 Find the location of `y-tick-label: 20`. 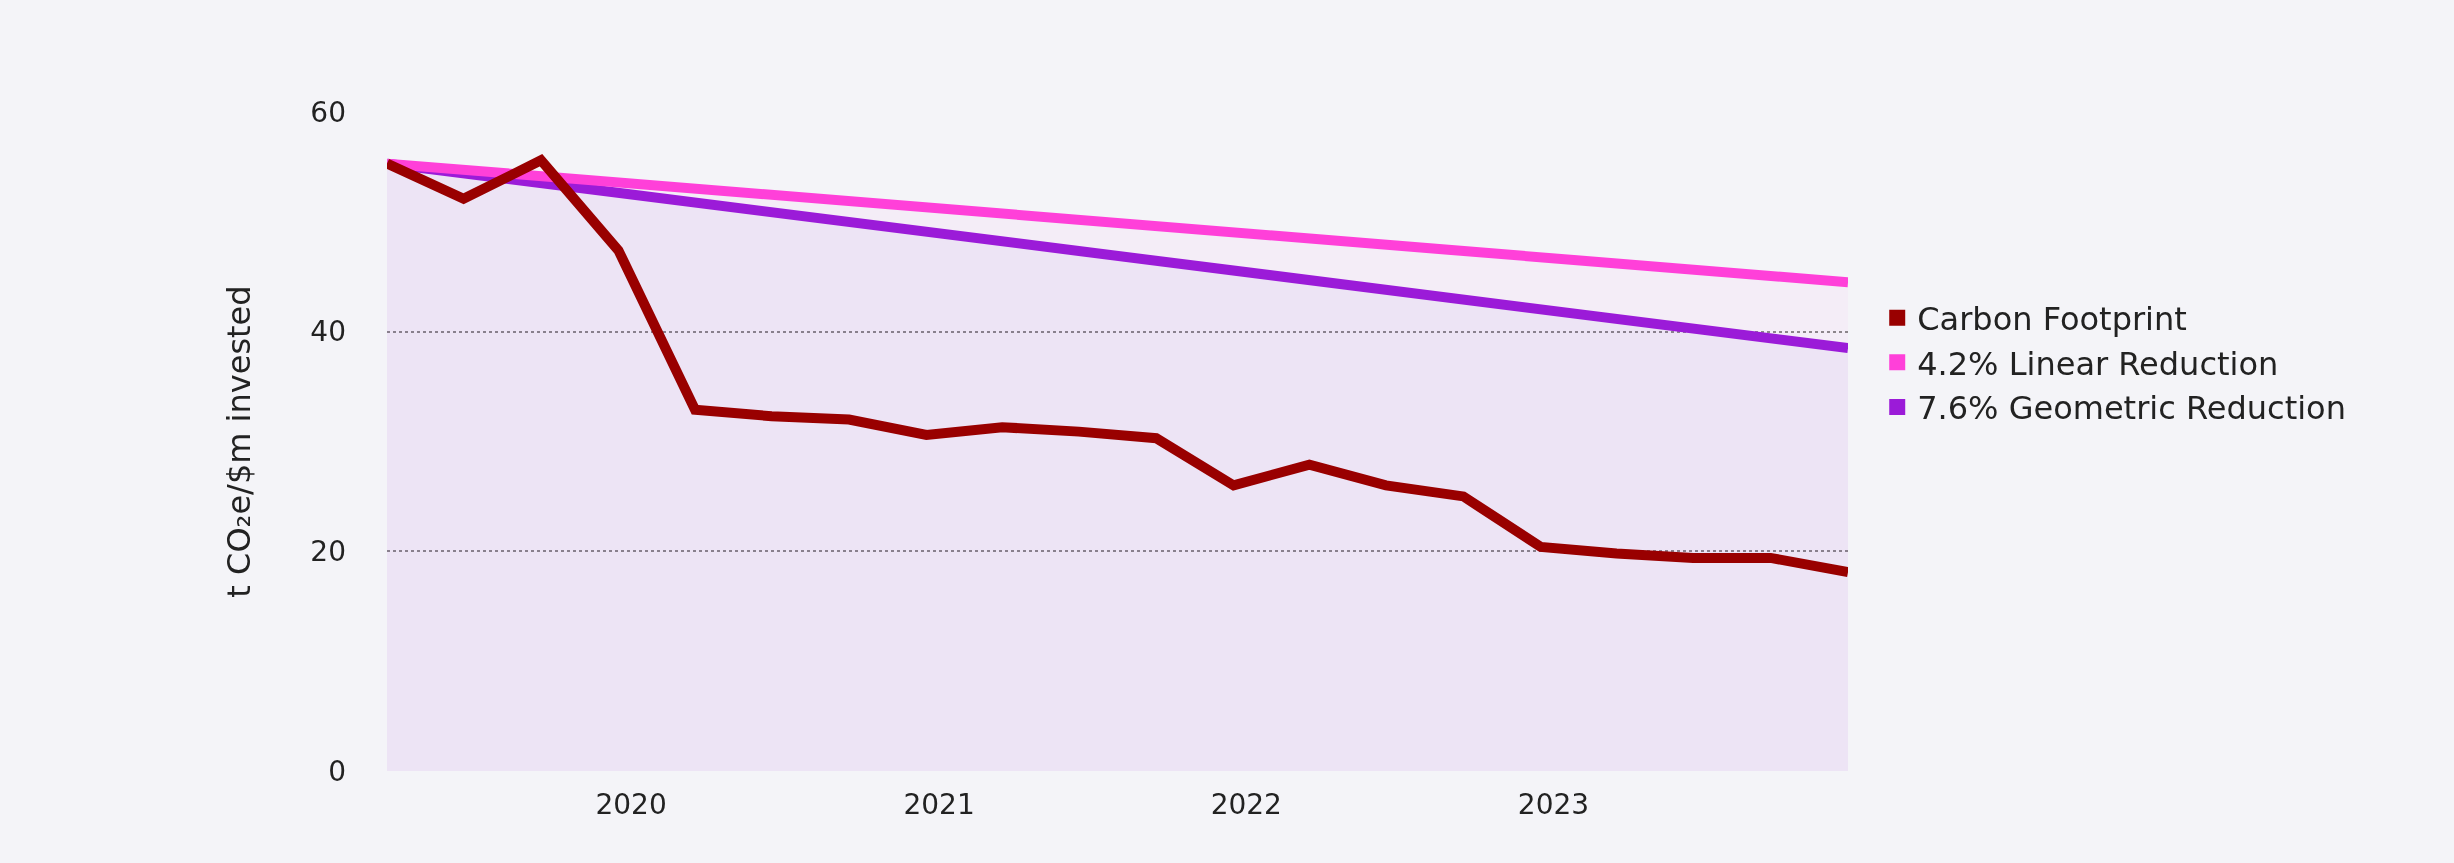

y-tick-label: 20 is located at coordinates (328, 552).